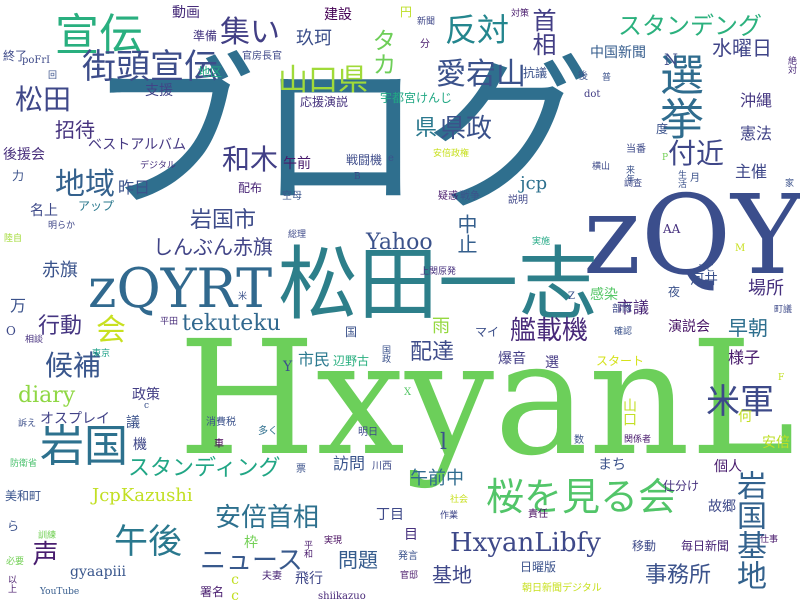 The image size is (800, 600). What do you see at coordinates (601, 167) in the screenshot?
I see `word-yokoyama: 横山` at bounding box center [601, 167].